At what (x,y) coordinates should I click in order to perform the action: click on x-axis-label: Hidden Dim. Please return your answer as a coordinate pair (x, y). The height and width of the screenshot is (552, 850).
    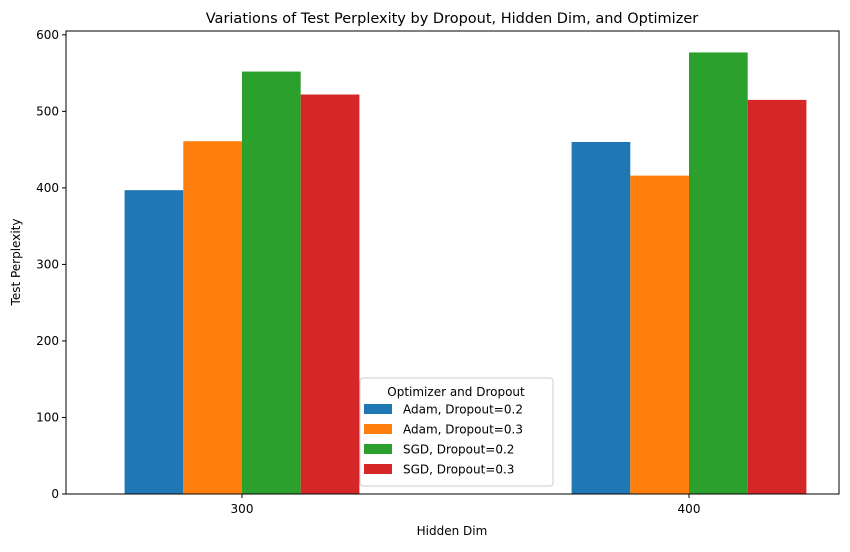
    Looking at the image, I should click on (452, 531).